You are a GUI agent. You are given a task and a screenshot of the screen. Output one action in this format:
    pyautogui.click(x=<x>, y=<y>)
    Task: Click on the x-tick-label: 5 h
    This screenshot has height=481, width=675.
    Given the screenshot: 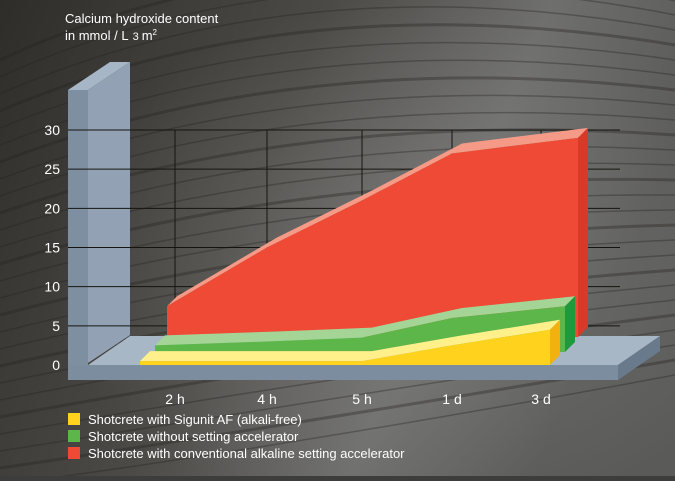 What is the action you would take?
    pyautogui.click(x=361, y=399)
    